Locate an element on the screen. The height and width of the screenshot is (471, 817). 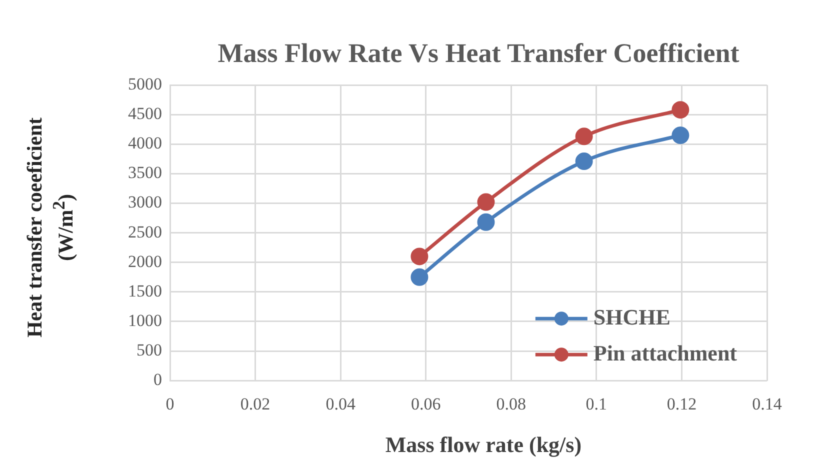
chart-title: Mass Flow Rate Vs Heat Transfer Coefficient is located at coordinates (478, 53).